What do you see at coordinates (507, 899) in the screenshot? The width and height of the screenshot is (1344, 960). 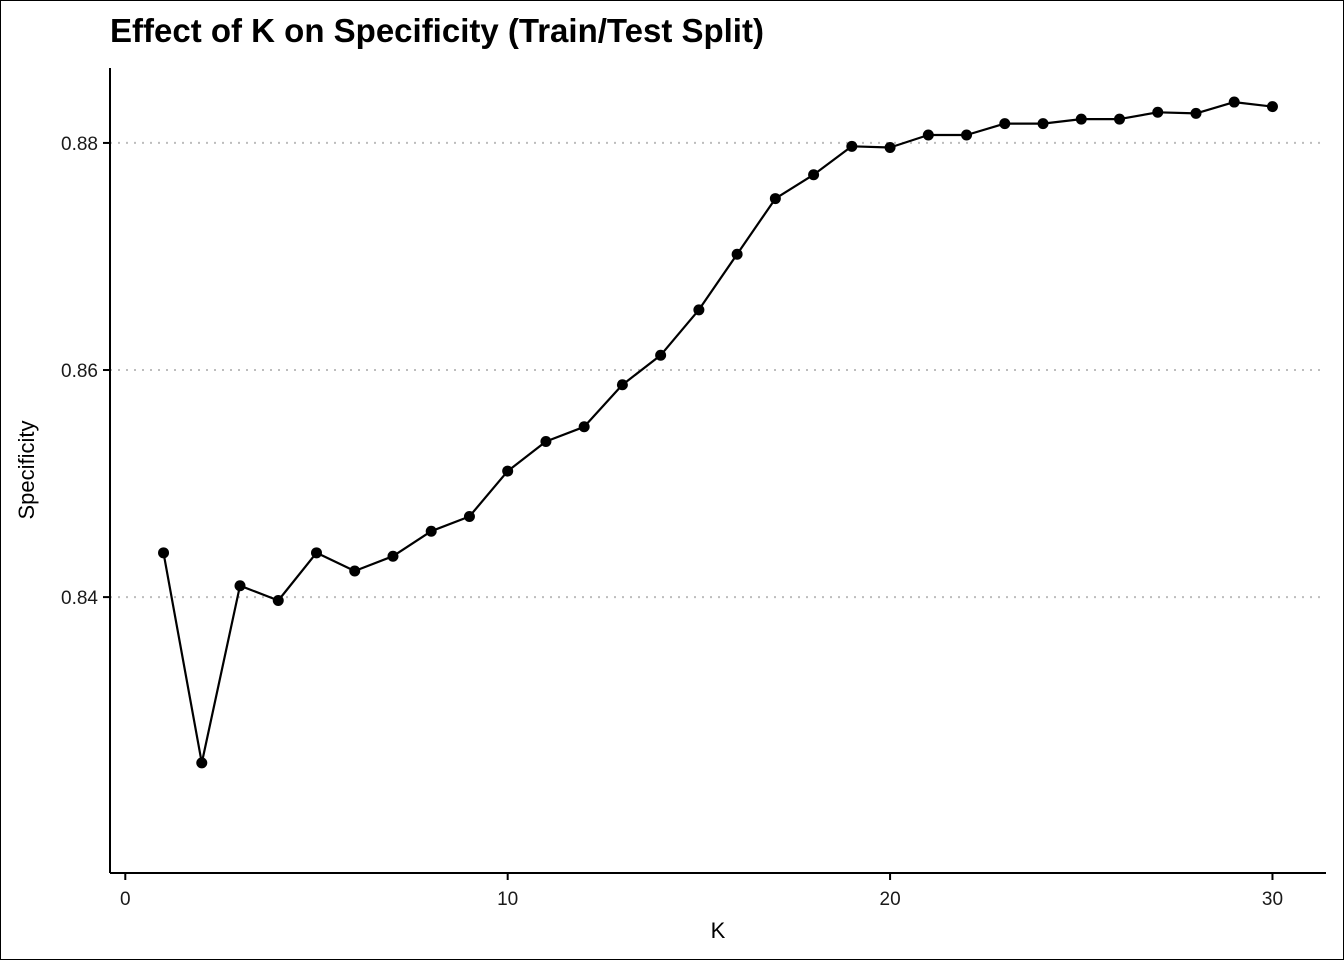 I see `x-tick-label: 10` at bounding box center [507, 899].